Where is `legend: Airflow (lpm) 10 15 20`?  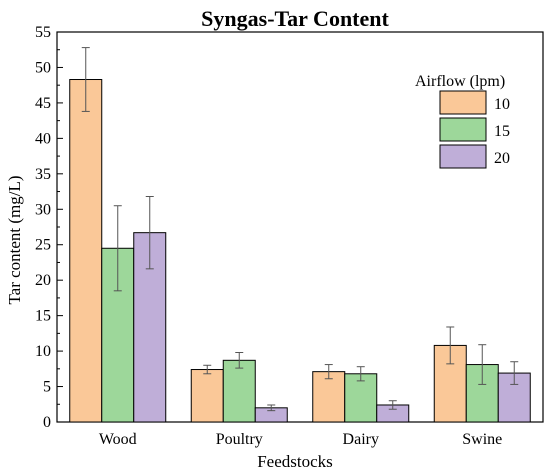 legend: Airflow (lpm) 10 15 20 is located at coordinates (462, 121).